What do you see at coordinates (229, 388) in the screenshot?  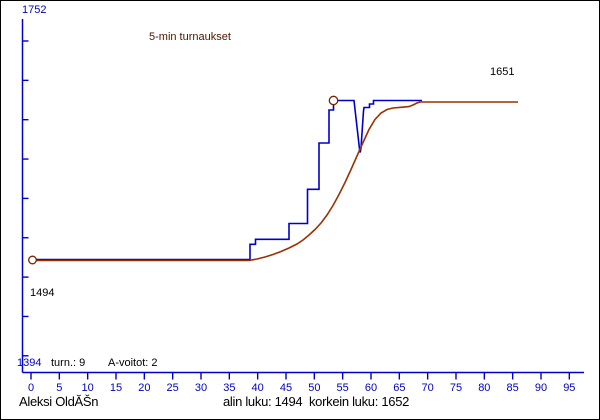 I see `x-tick-label: 35` at bounding box center [229, 388].